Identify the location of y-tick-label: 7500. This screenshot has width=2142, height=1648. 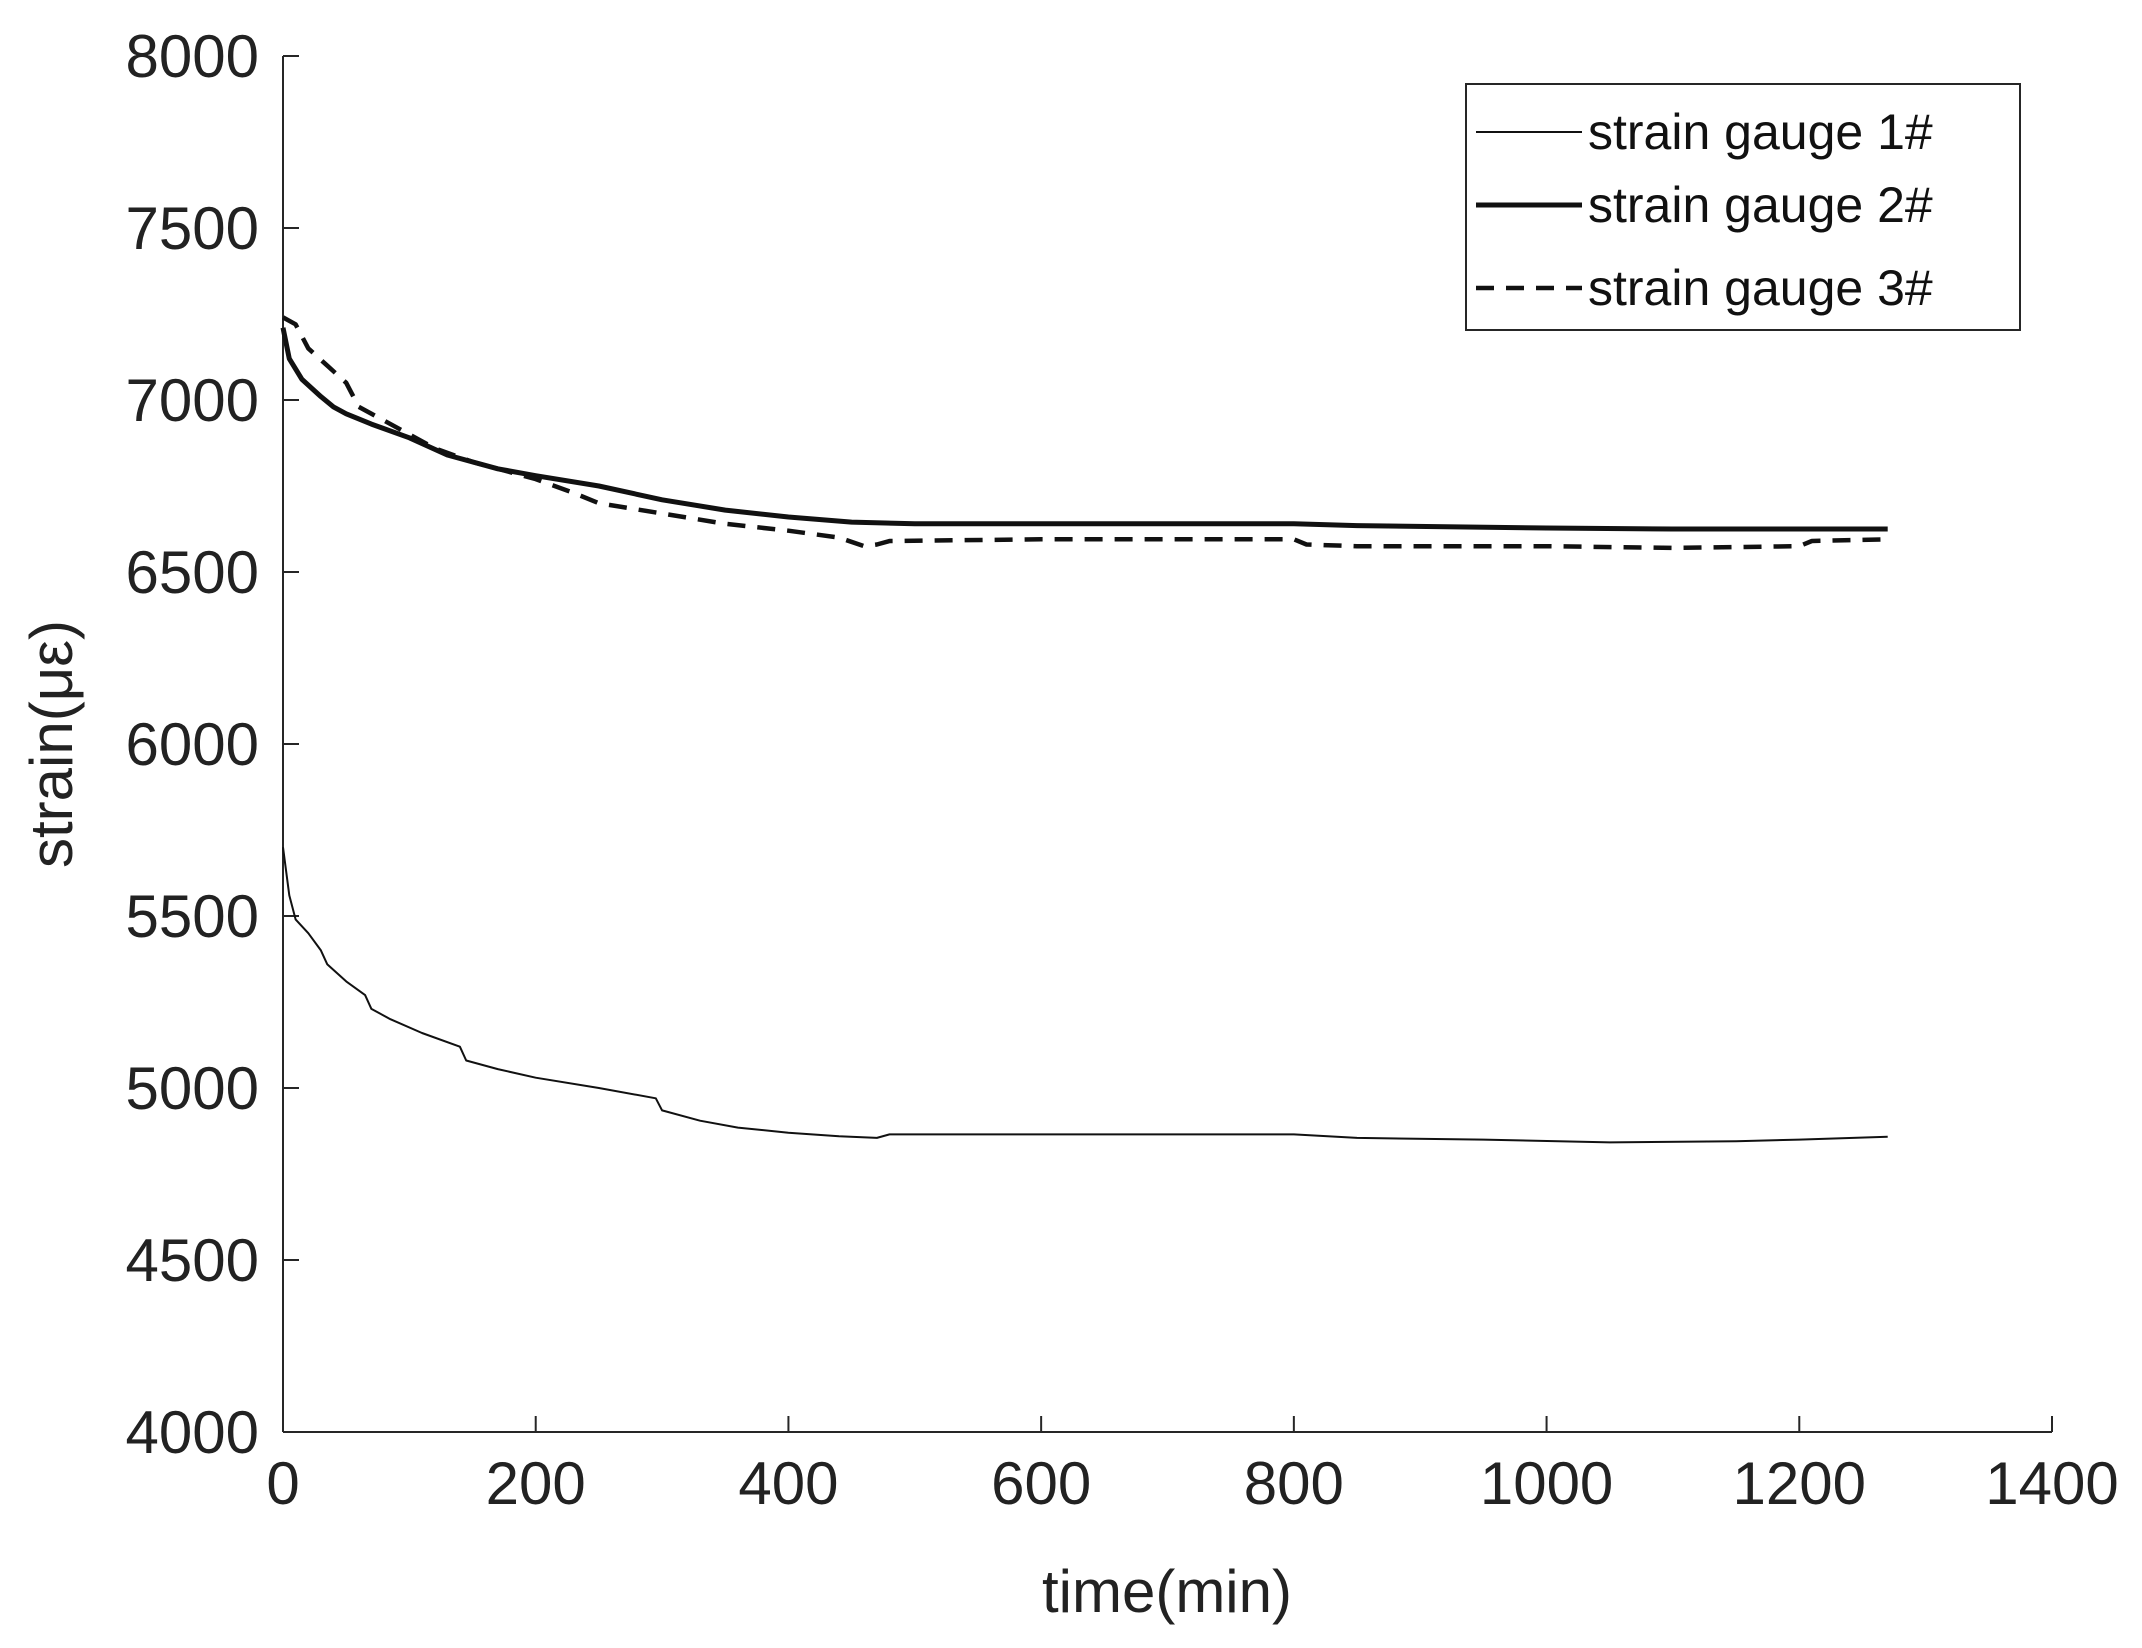
(192, 228).